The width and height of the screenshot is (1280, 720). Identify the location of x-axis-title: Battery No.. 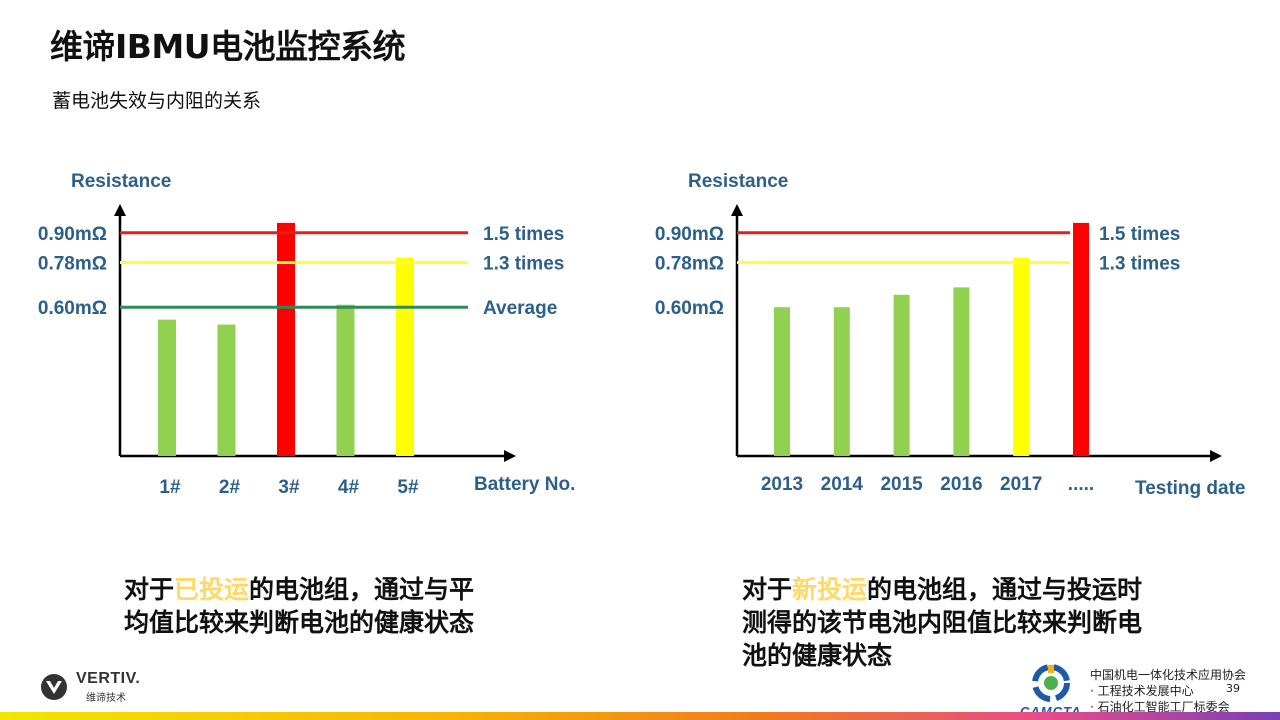
(524, 484).